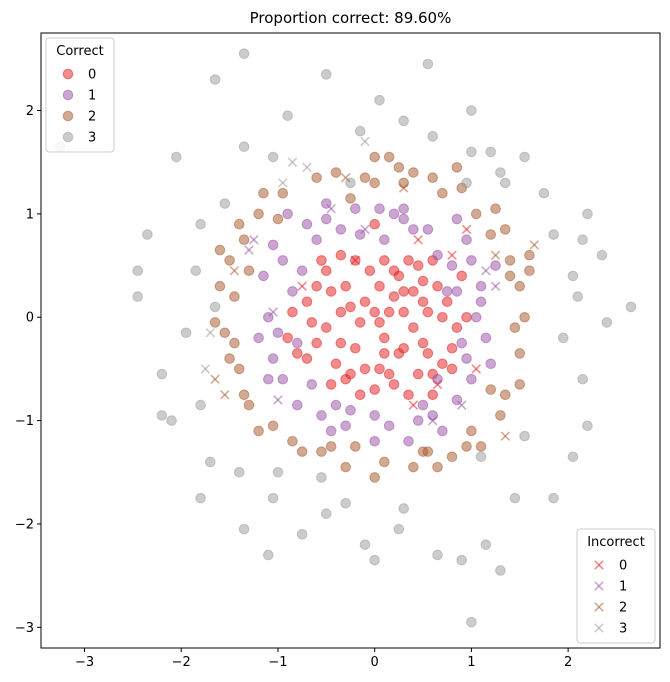  I want to click on x-tick-label: −3, so click(84, 662).